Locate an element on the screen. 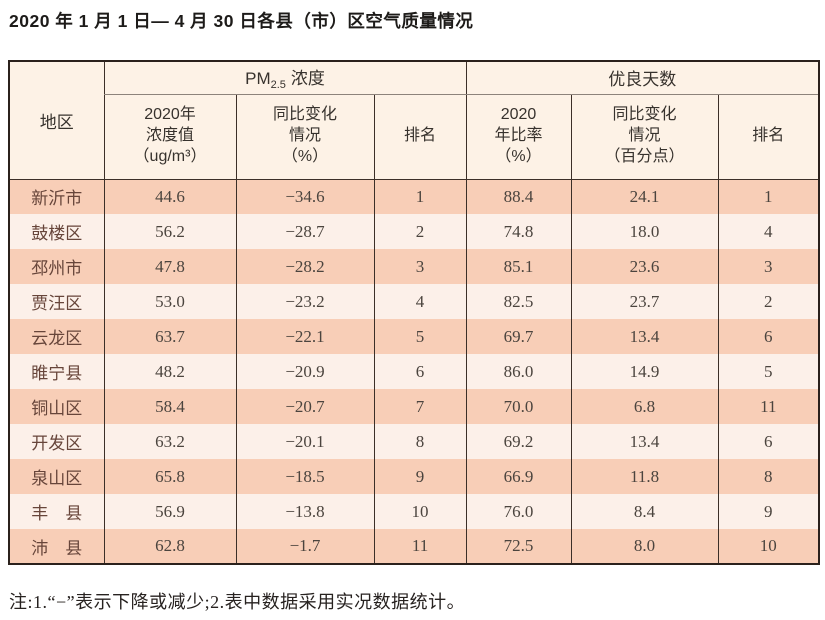  pm-change-cell: −22.1 is located at coordinates (304, 336).